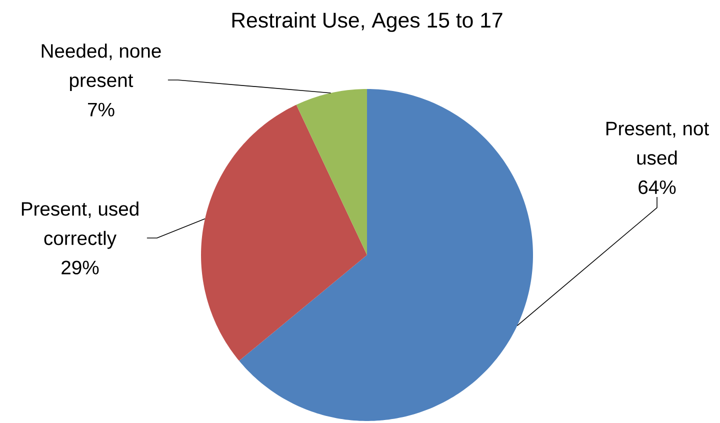  Describe the element at coordinates (80, 267) in the screenshot. I see `data-label: 29%` at that location.